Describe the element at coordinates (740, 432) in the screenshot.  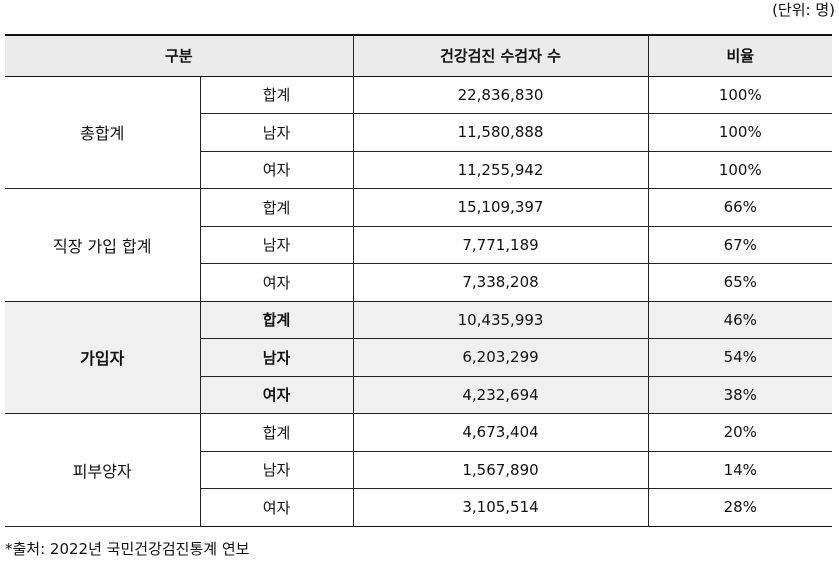
I see `row-ratio: 20%` at that location.